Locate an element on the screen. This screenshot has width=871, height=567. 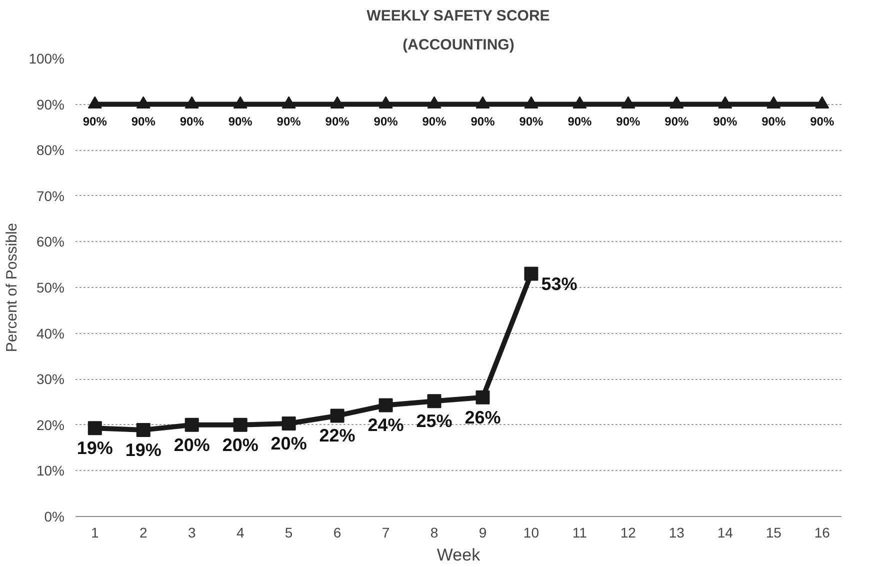
data-label: 26% is located at coordinates (482, 417).